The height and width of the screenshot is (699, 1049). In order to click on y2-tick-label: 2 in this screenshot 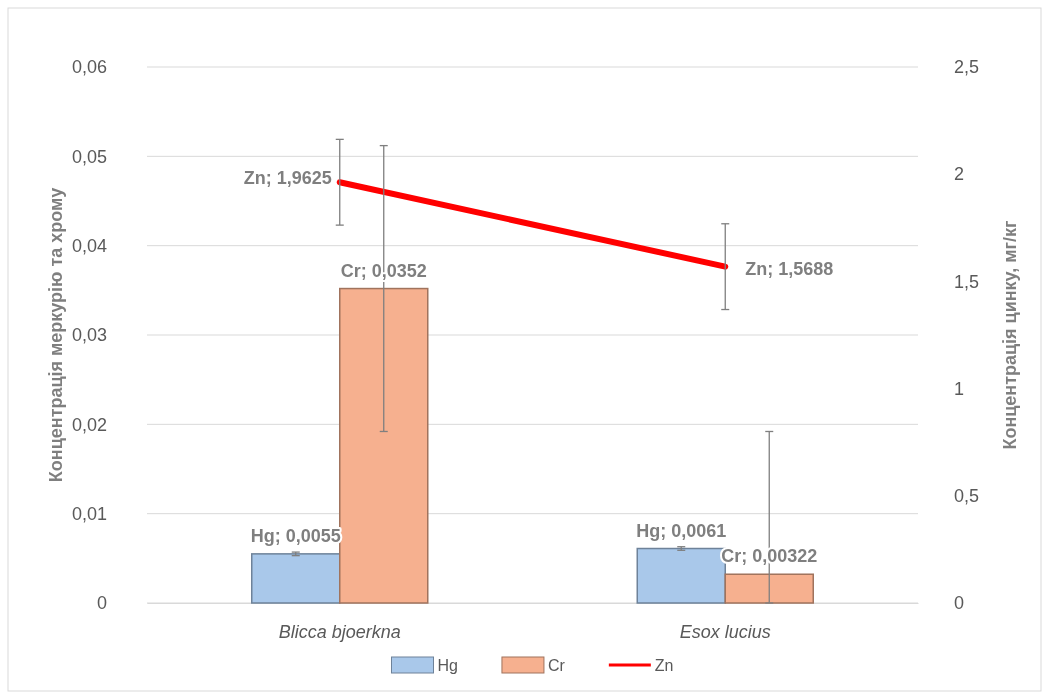, I will do `click(959, 174)`.